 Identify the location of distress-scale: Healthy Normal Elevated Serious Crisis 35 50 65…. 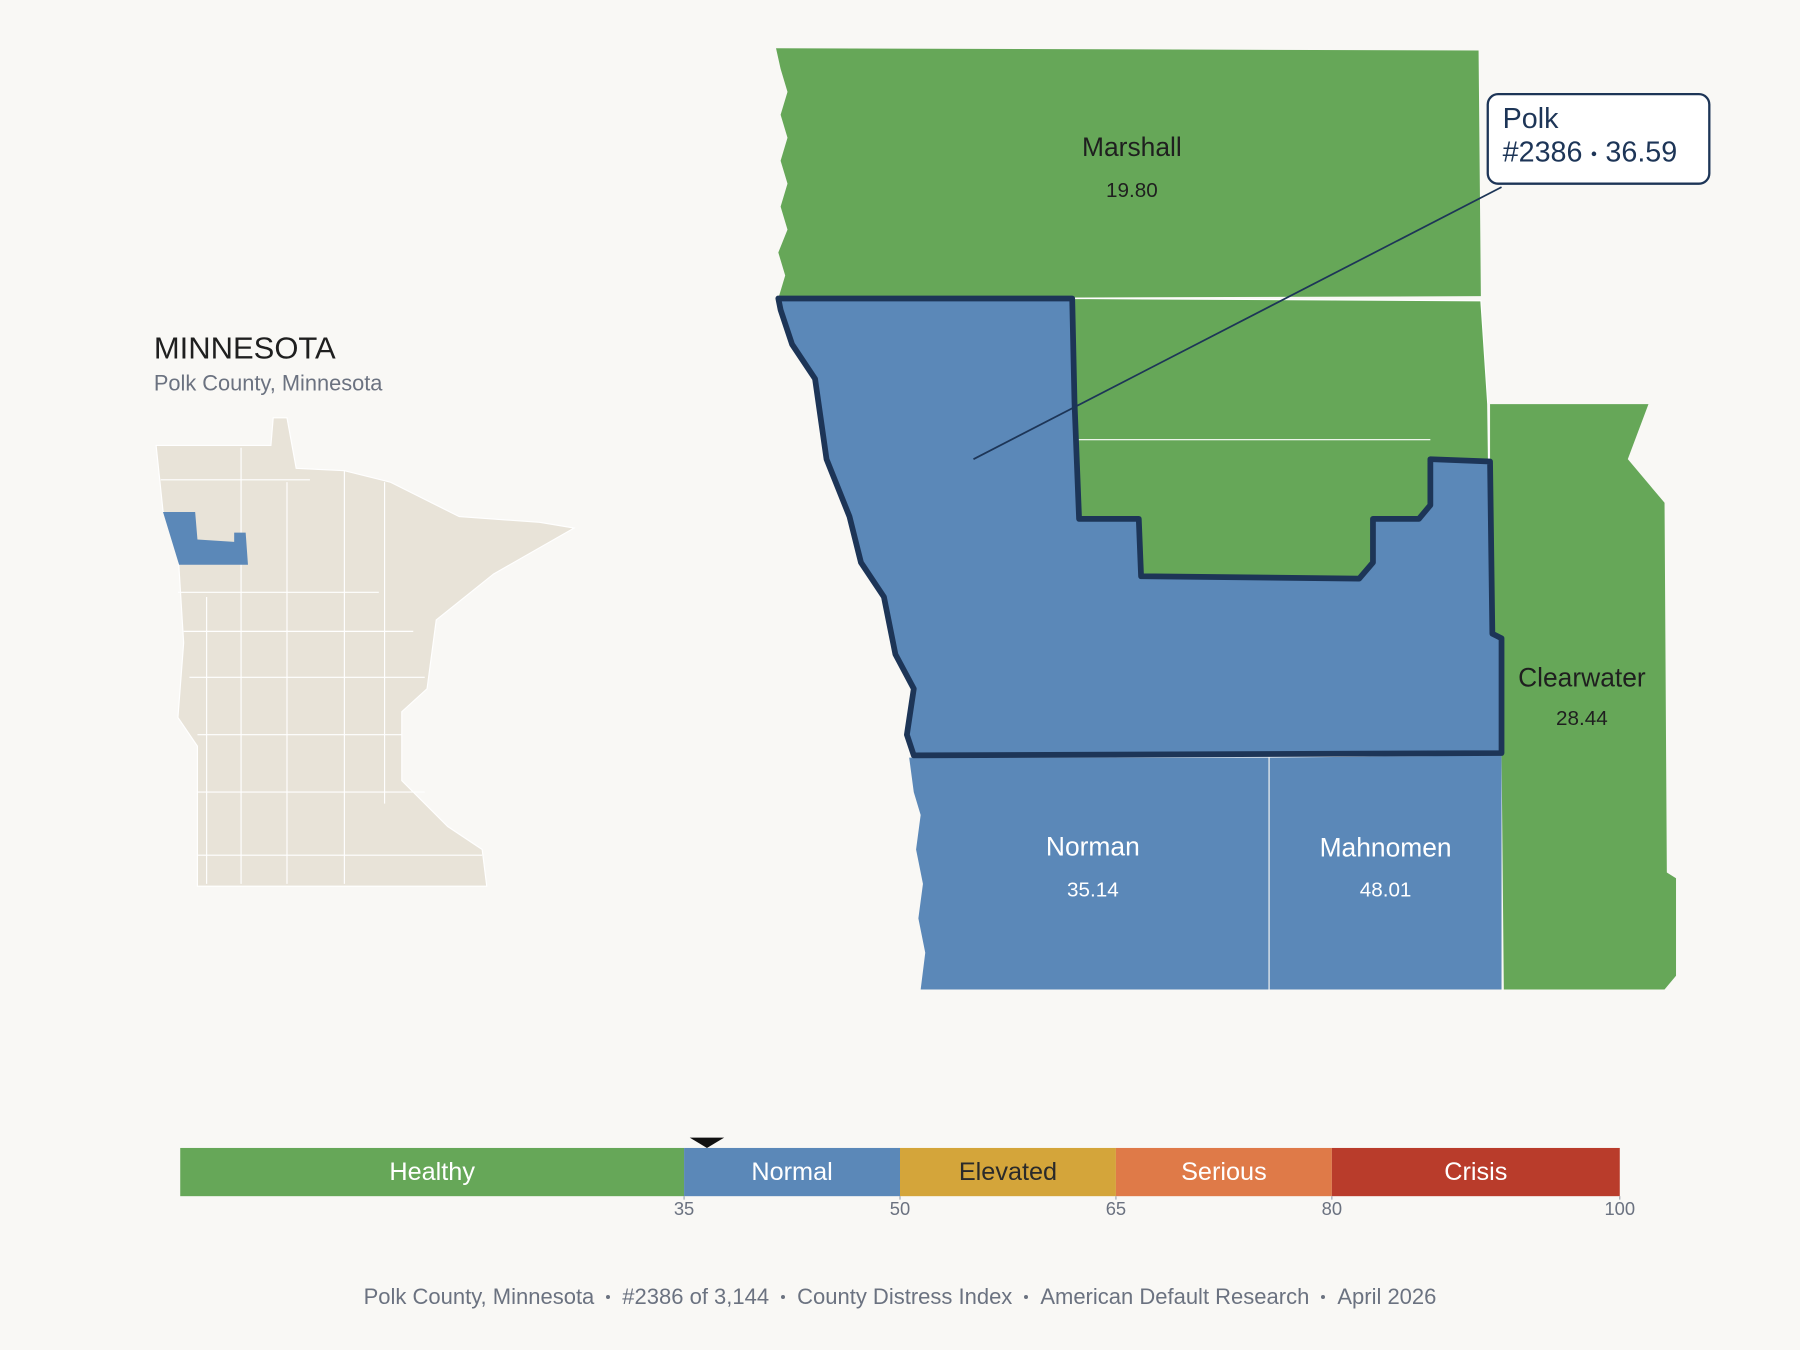
(907, 1178).